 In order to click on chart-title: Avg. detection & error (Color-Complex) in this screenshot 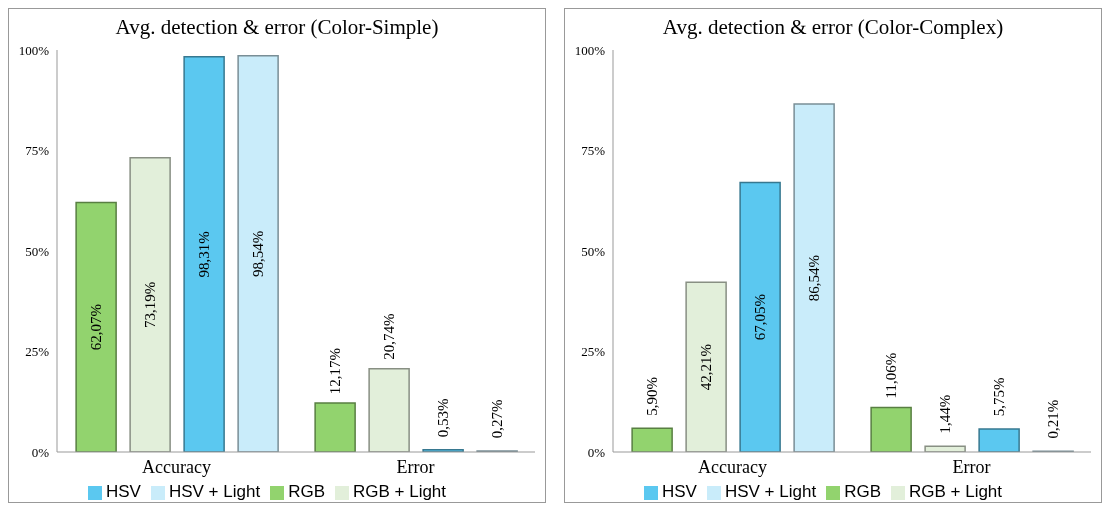, I will do `click(833, 27)`.